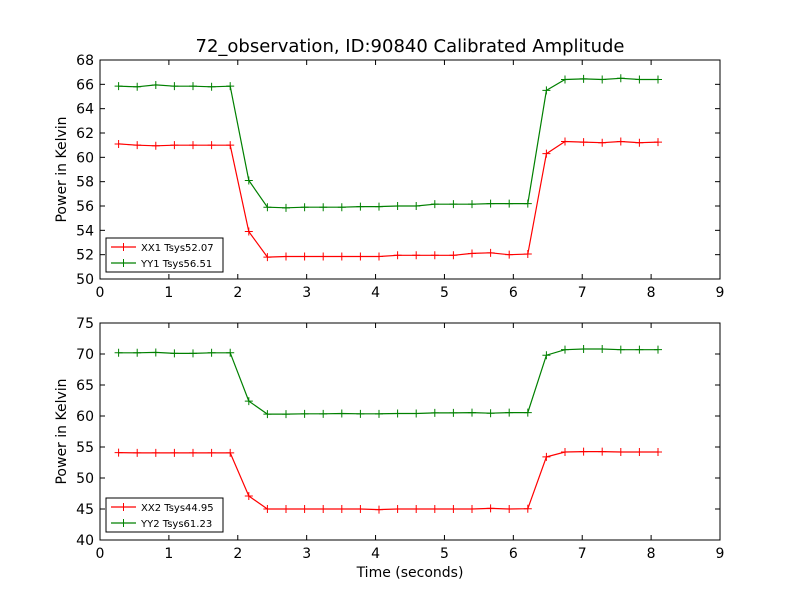  What do you see at coordinates (85, 85) in the screenshot?
I see `y-tick-label: 66` at bounding box center [85, 85].